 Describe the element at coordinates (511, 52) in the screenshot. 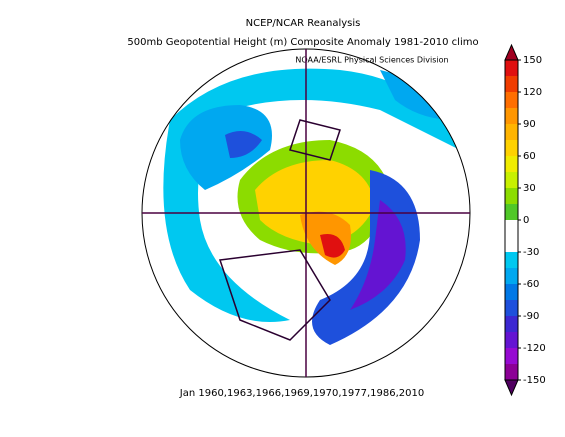

I see `colorbar-top` at that location.